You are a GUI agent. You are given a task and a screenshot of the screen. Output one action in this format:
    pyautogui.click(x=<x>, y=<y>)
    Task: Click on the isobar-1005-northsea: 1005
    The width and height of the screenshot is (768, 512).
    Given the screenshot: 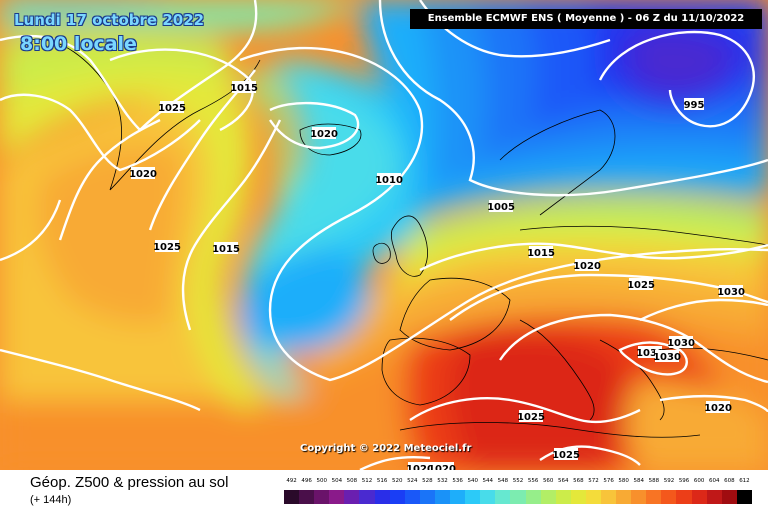 What is the action you would take?
    pyautogui.click(x=501, y=206)
    